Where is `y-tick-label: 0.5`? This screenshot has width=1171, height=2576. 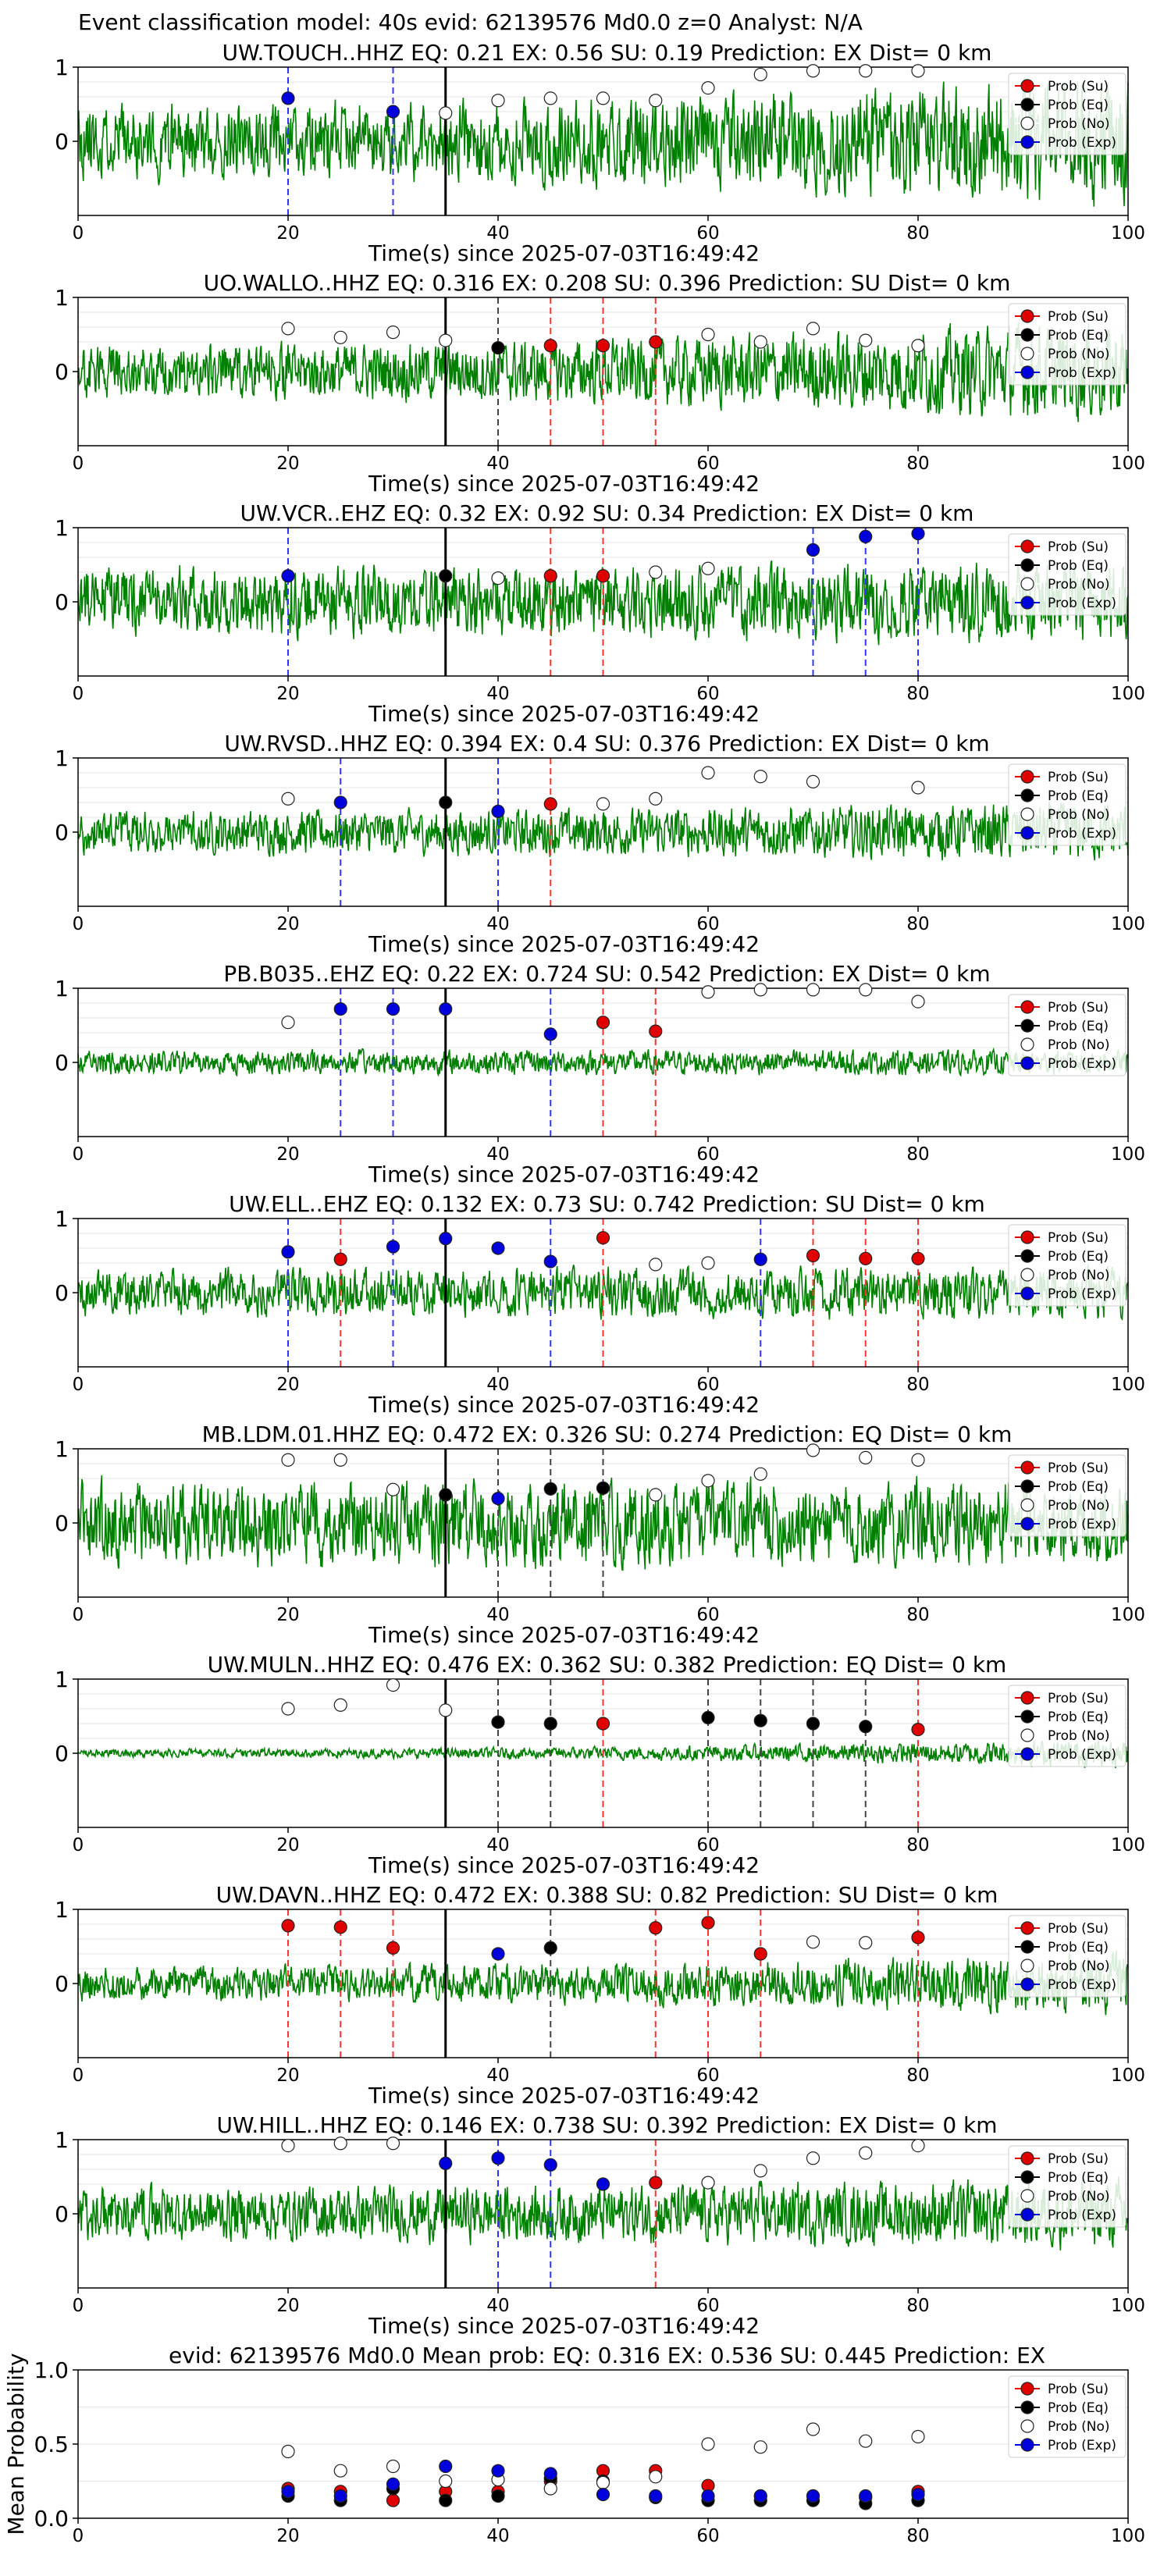
y-tick-label: 0.5 is located at coordinates (51, 2444).